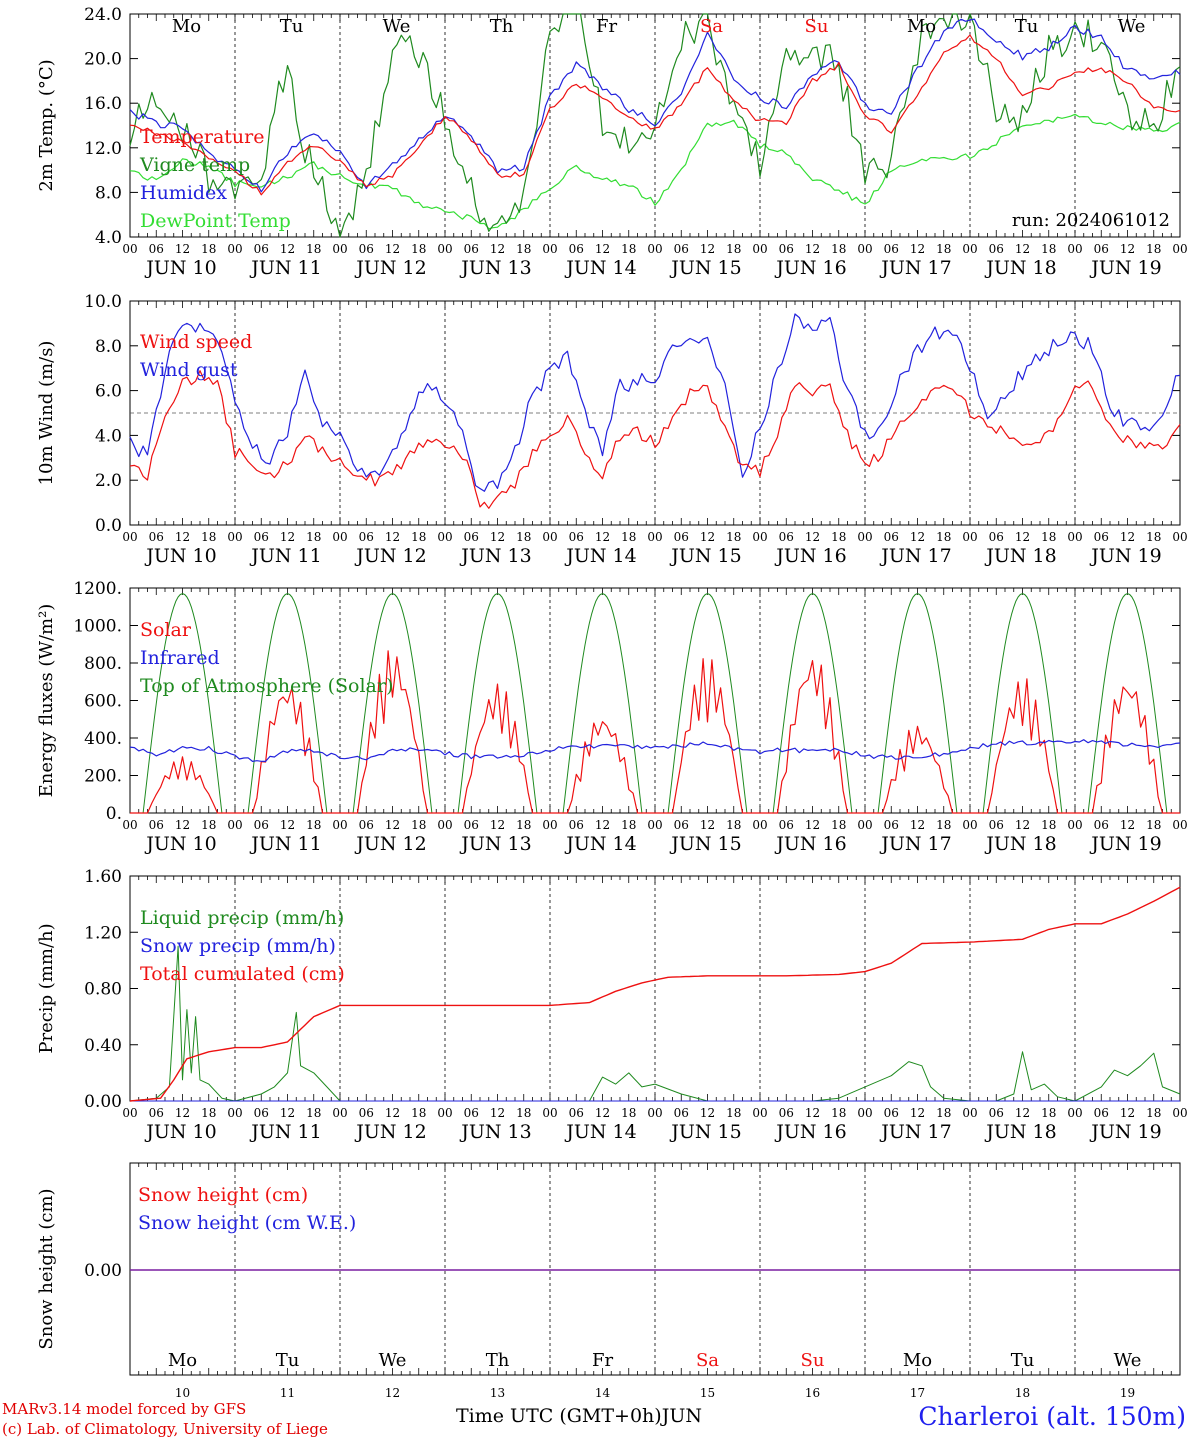  What do you see at coordinates (810, 556) in the screenshot?
I see `panel-1-date-label: JUN 16` at bounding box center [810, 556].